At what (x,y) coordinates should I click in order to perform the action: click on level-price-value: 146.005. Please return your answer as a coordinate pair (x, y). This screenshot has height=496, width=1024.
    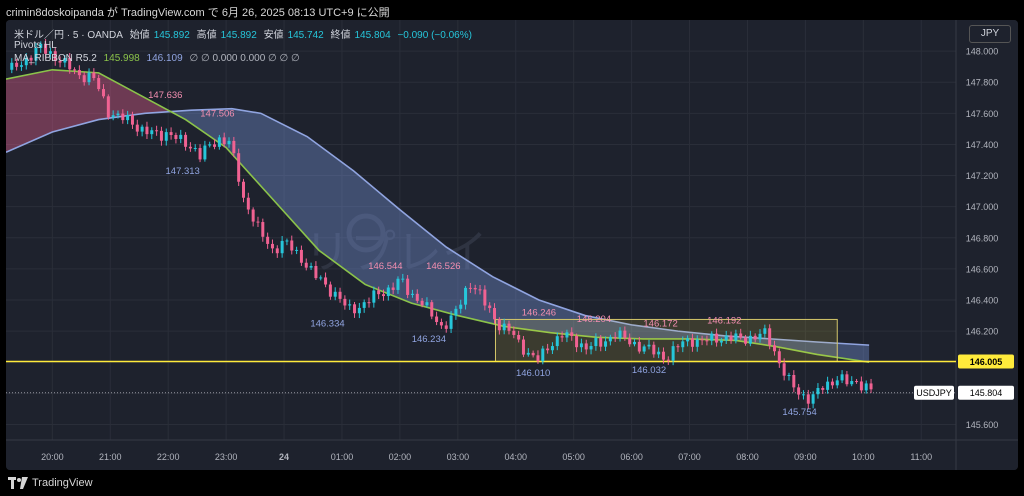
    Looking at the image, I should click on (986, 362).